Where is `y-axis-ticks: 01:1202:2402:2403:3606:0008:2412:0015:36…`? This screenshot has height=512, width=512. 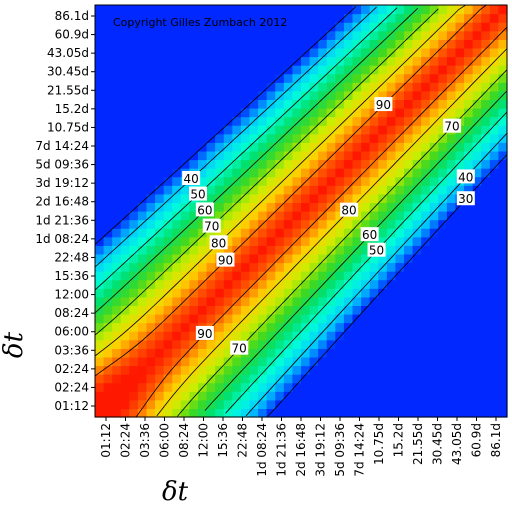
y-axis-ticks: 01:1202:2402:2403:3606:0008:2412:0015:36… is located at coordinates (65, 211).